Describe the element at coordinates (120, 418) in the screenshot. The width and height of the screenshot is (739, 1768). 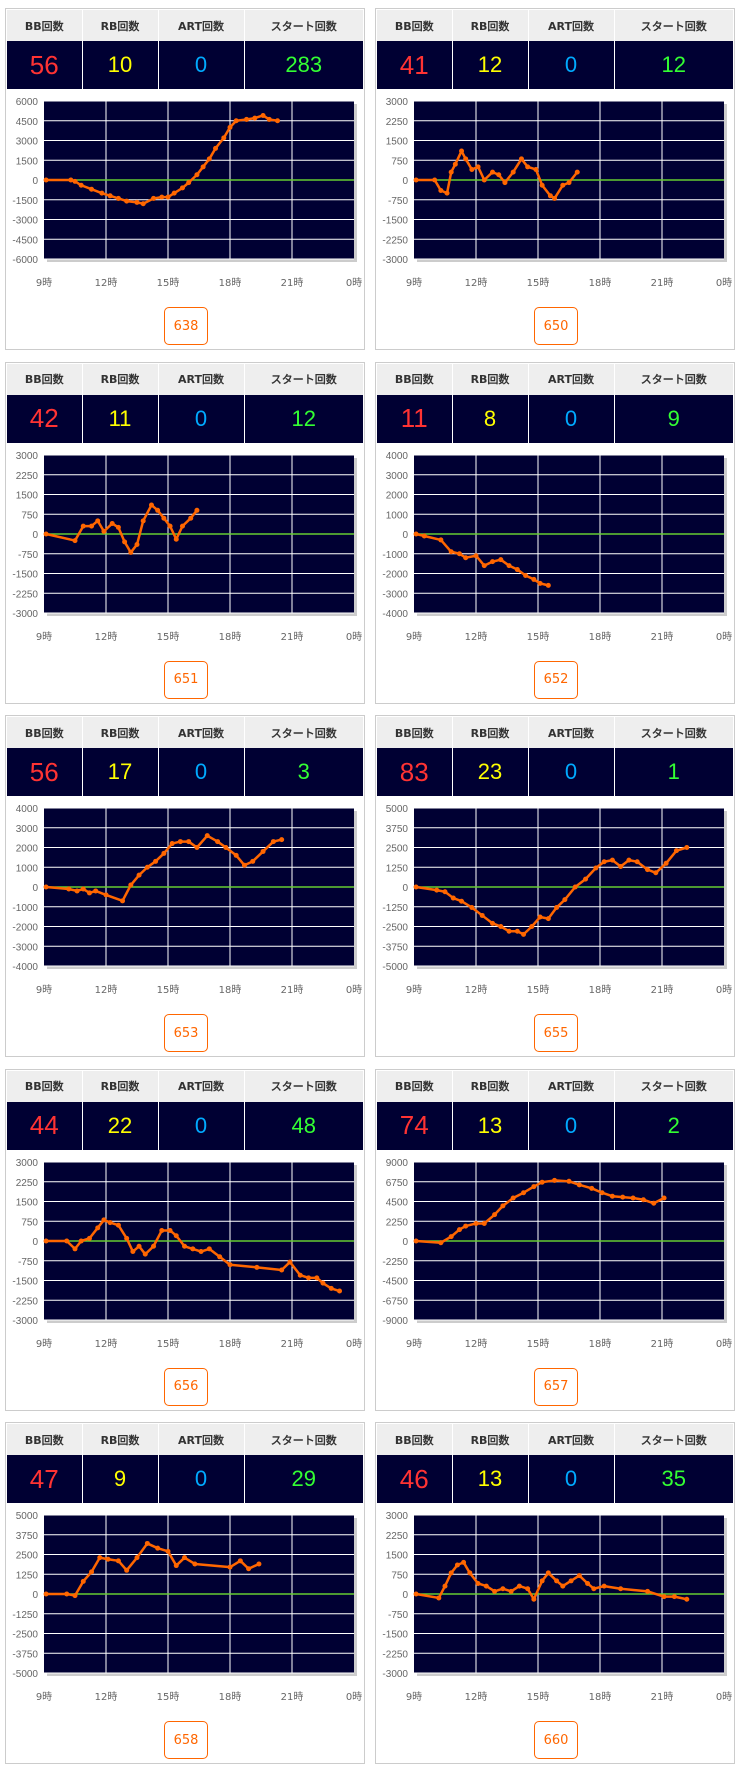
I see `rb-count: 11` at that location.